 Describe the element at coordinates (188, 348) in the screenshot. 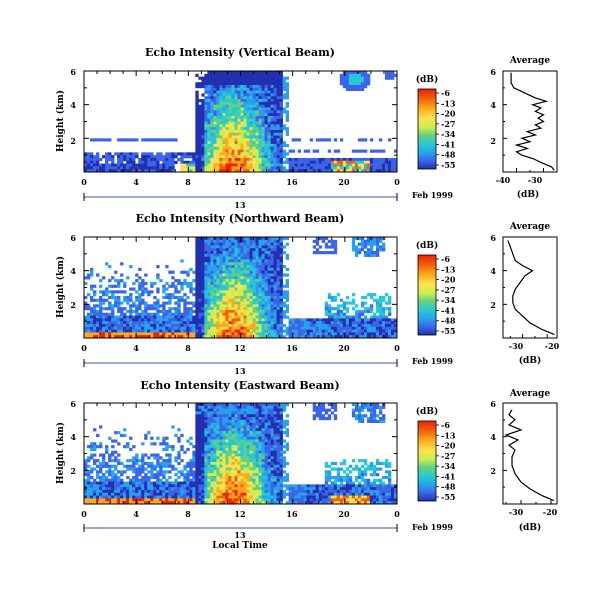

I see `x-tick-label: 8` at that location.